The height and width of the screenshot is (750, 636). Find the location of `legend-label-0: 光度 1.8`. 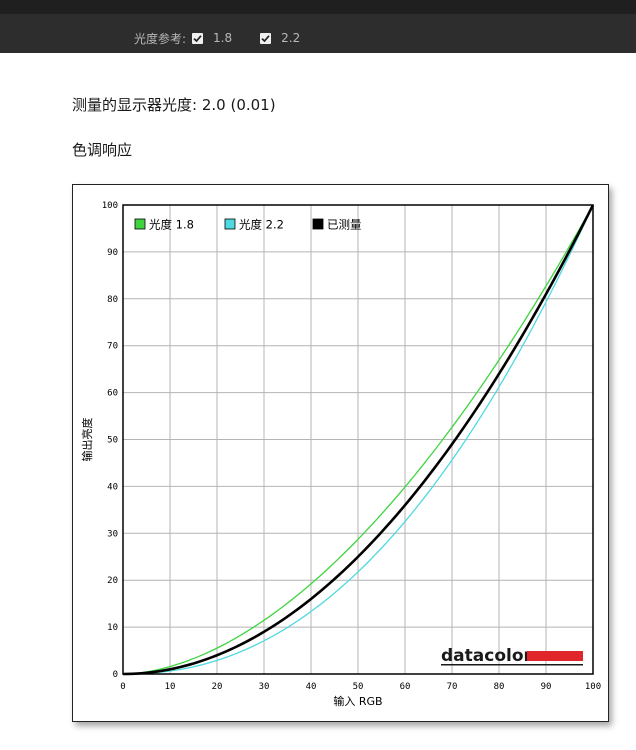

legend-label-0: 光度 1.8 is located at coordinates (171, 225).